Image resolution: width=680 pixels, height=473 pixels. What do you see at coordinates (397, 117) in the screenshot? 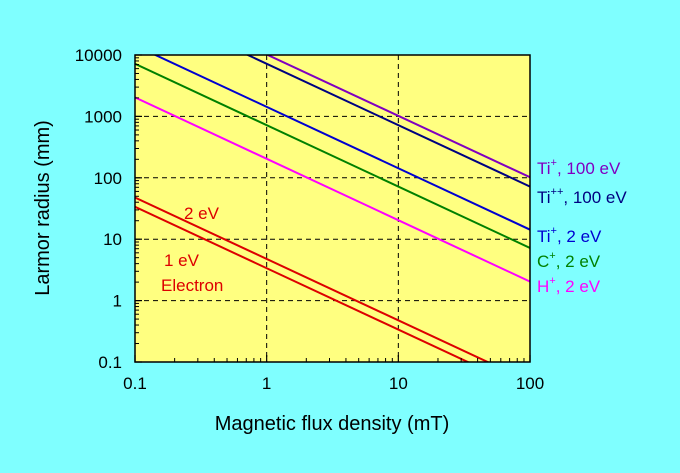
I see `series-line-ti100` at bounding box center [397, 117].